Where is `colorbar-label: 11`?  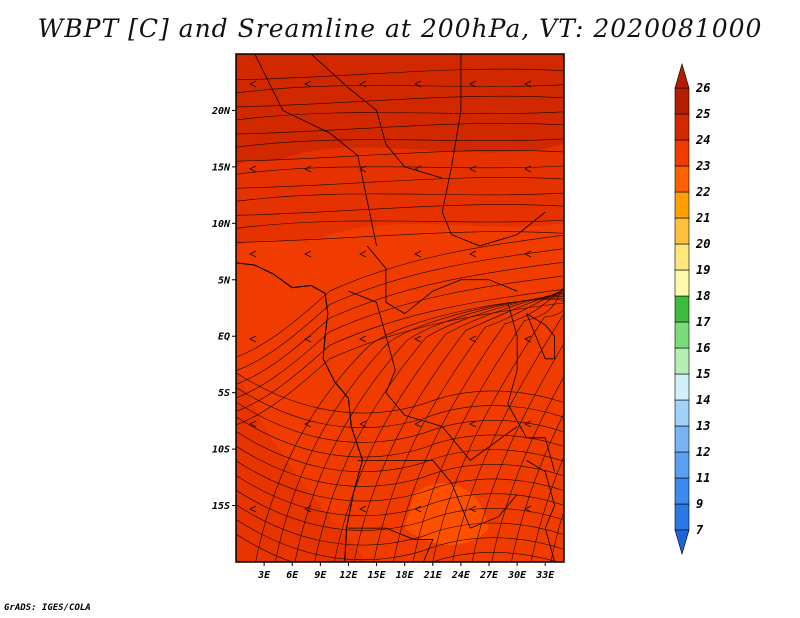 colorbar-label: 11 is located at coordinates (703, 478).